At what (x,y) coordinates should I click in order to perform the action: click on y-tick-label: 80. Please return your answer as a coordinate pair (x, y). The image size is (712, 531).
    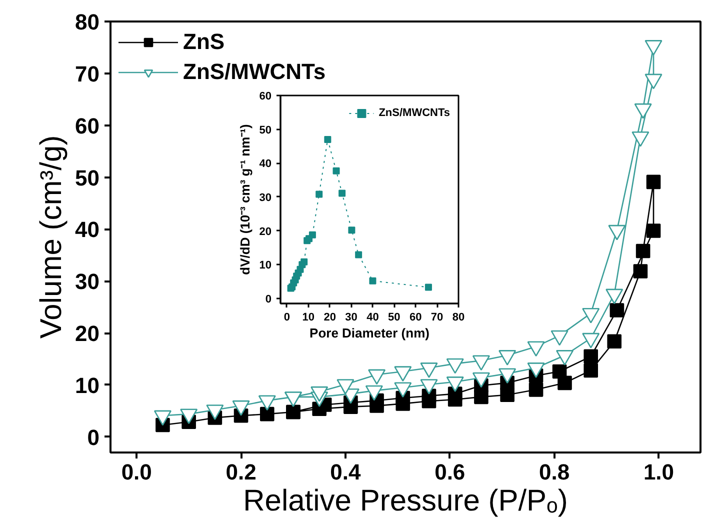
    Looking at the image, I should click on (87, 22).